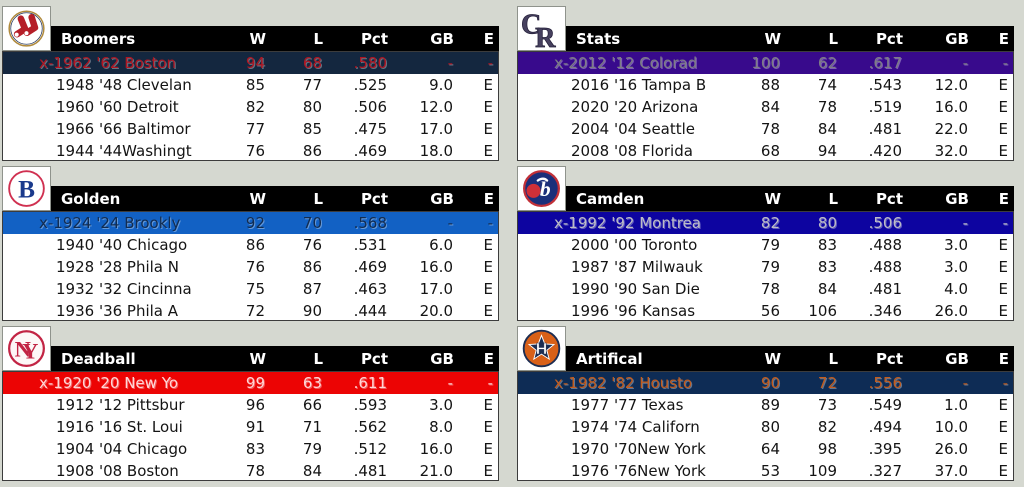 The image size is (1024, 487). What do you see at coordinates (885, 383) in the screenshot?
I see `stat-pct: .556` at bounding box center [885, 383].